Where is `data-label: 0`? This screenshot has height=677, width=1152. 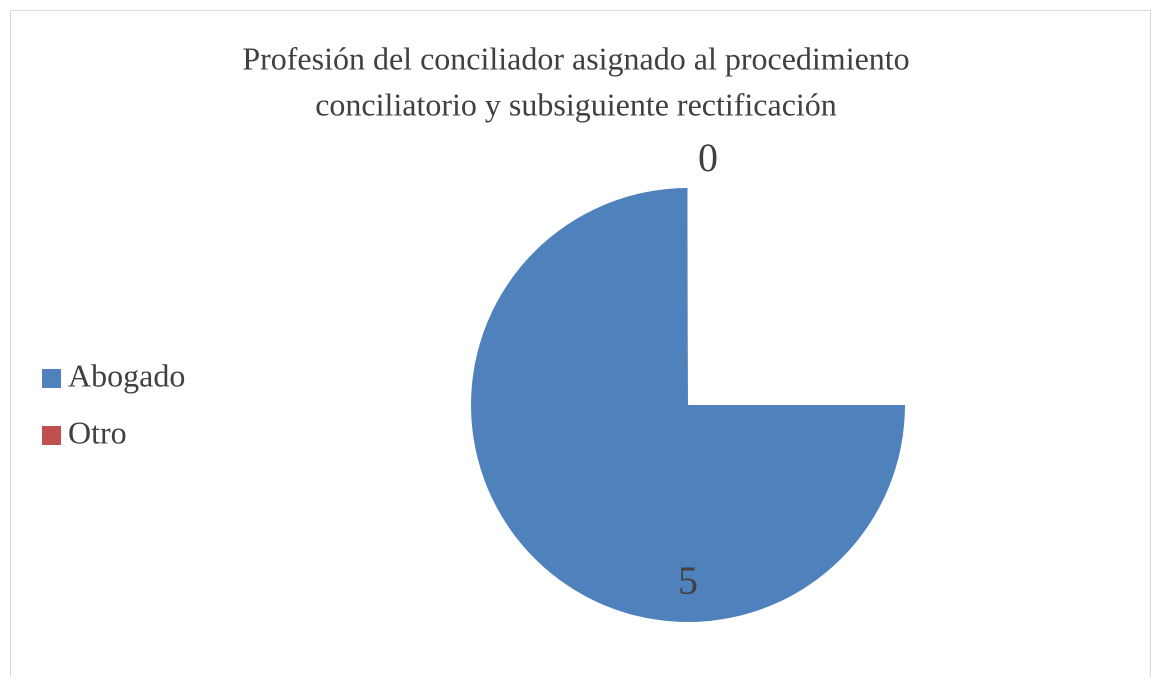
data-label: 0 is located at coordinates (708, 157).